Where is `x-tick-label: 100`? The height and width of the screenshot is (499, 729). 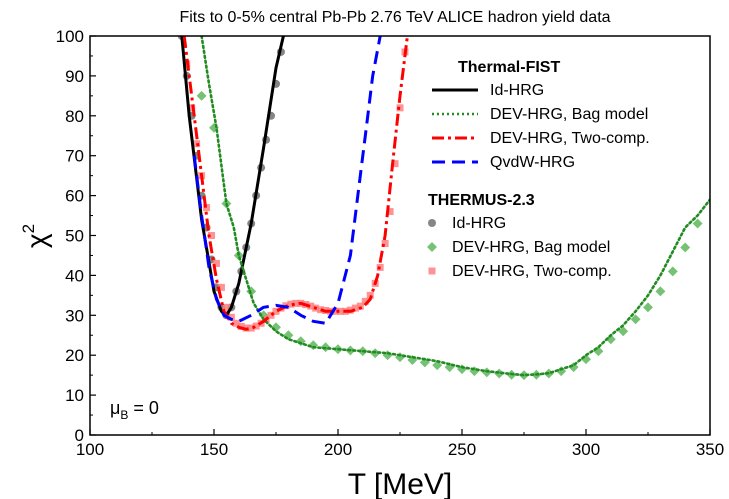 x-tick-label: 100 is located at coordinates (90, 449).